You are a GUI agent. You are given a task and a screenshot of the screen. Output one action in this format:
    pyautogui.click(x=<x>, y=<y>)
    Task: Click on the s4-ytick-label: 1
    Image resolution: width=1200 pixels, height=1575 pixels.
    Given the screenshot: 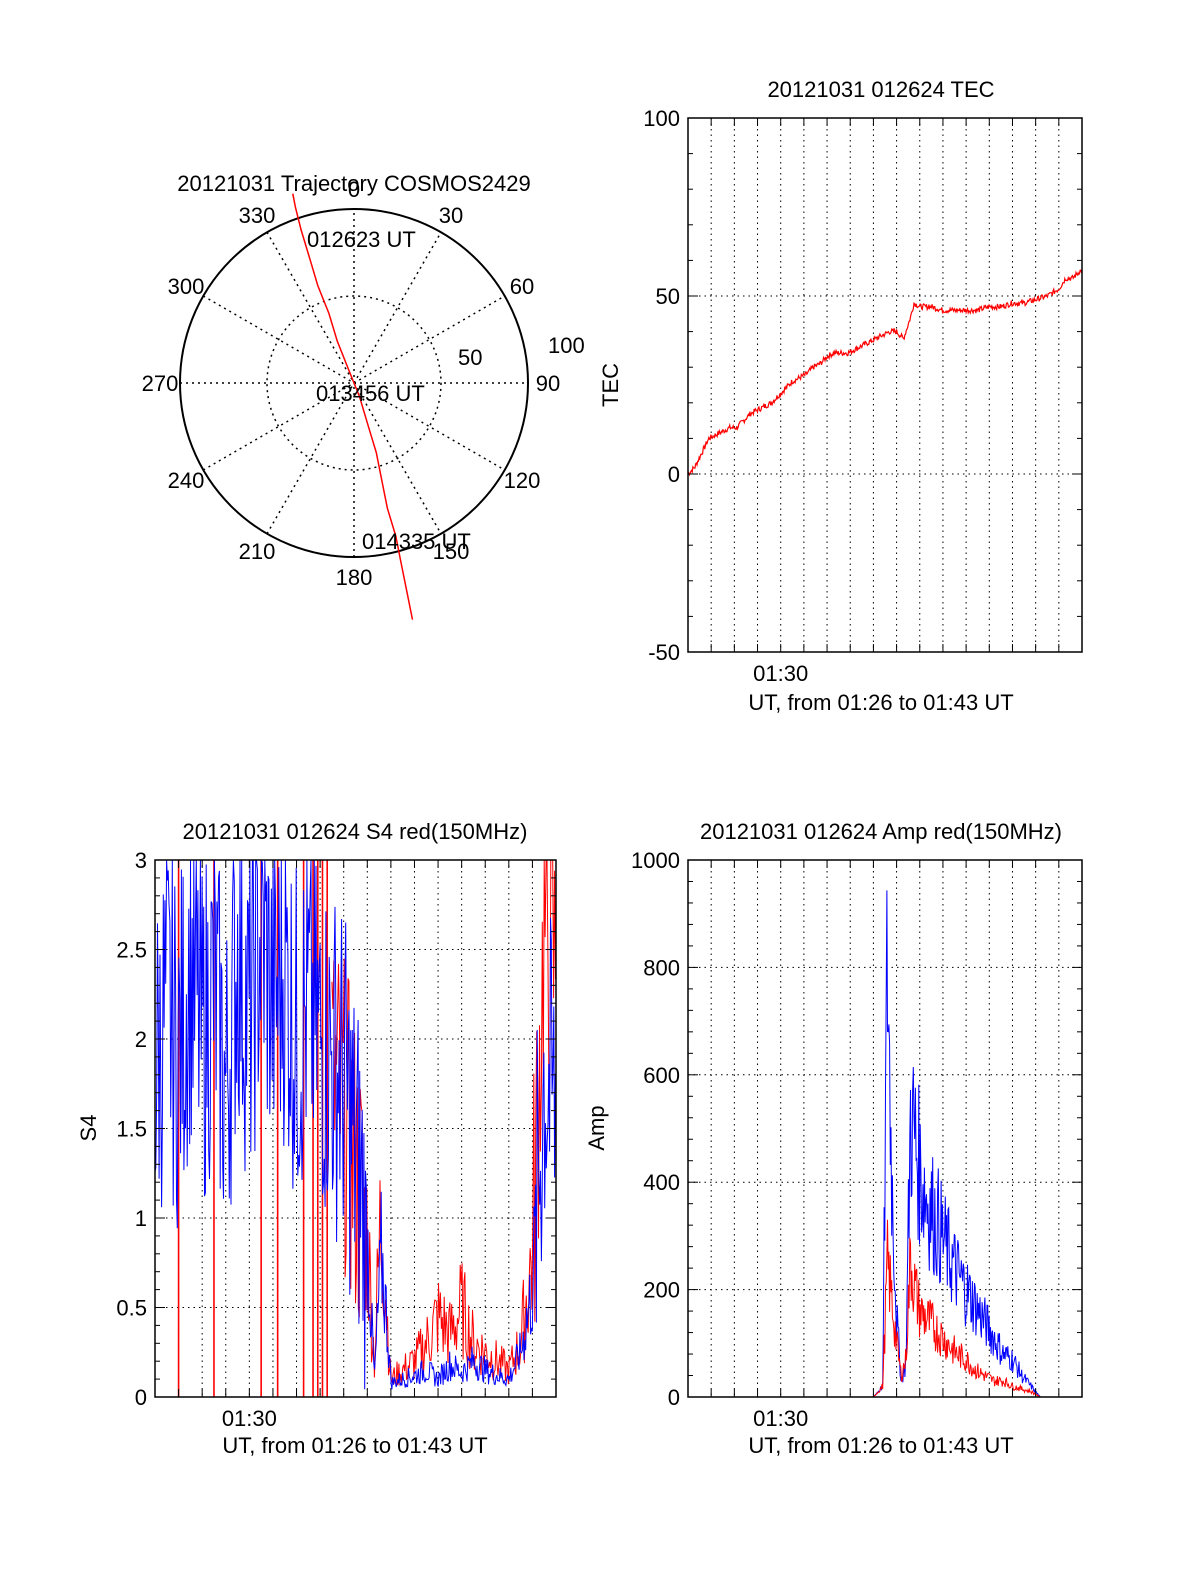 What is the action you would take?
    pyautogui.click(x=141, y=1218)
    